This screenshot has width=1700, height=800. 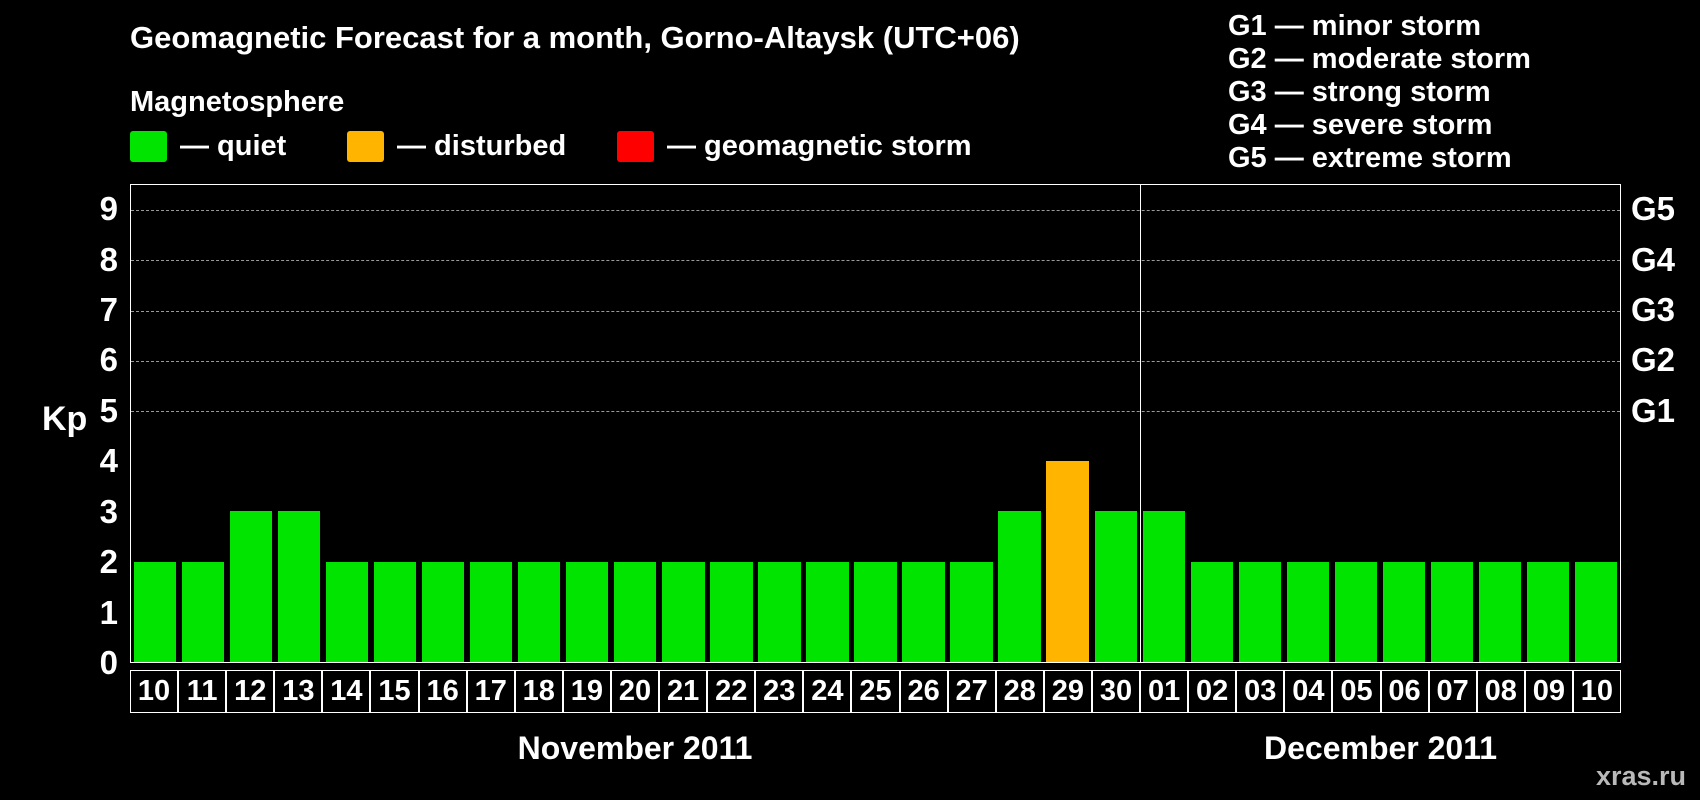 I want to click on date-label-dec-08: 08, so click(x=1500, y=691).